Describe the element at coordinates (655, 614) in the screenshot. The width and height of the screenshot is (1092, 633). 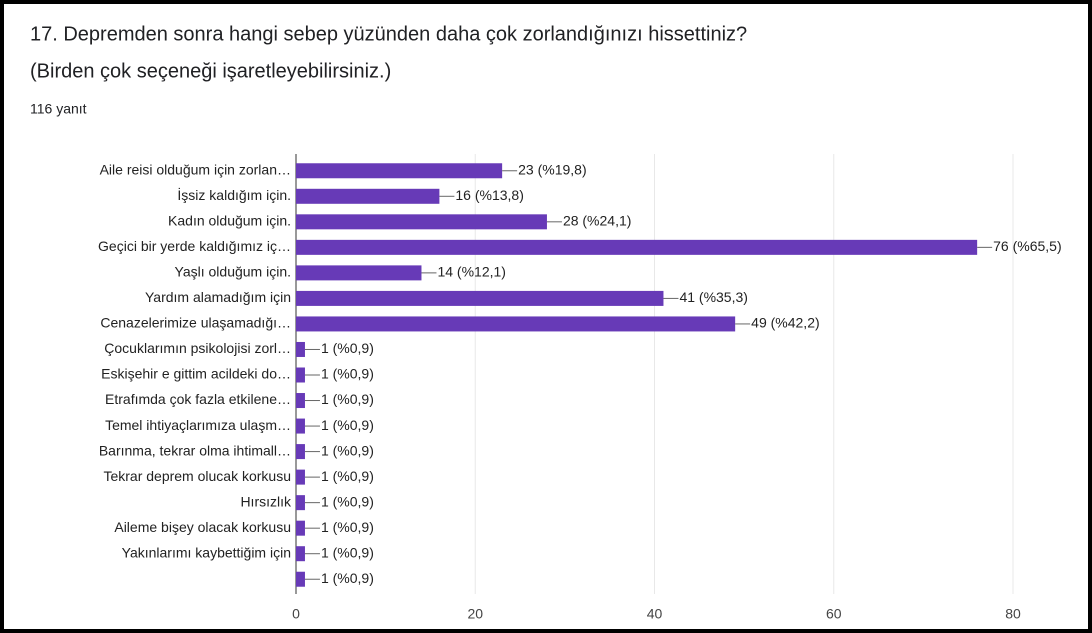
I see `x-tick-label: 40` at that location.